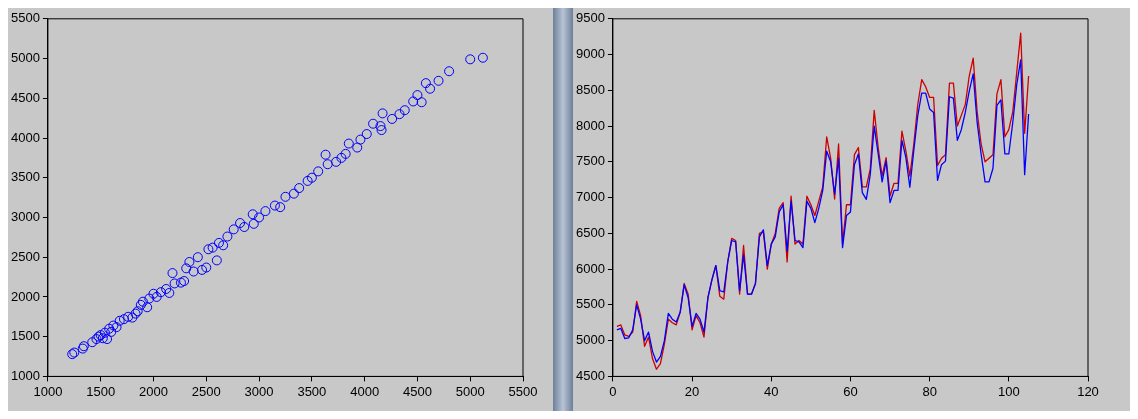  Describe the element at coordinates (25, 217) in the screenshot. I see `y-tick-label: 3000` at that location.